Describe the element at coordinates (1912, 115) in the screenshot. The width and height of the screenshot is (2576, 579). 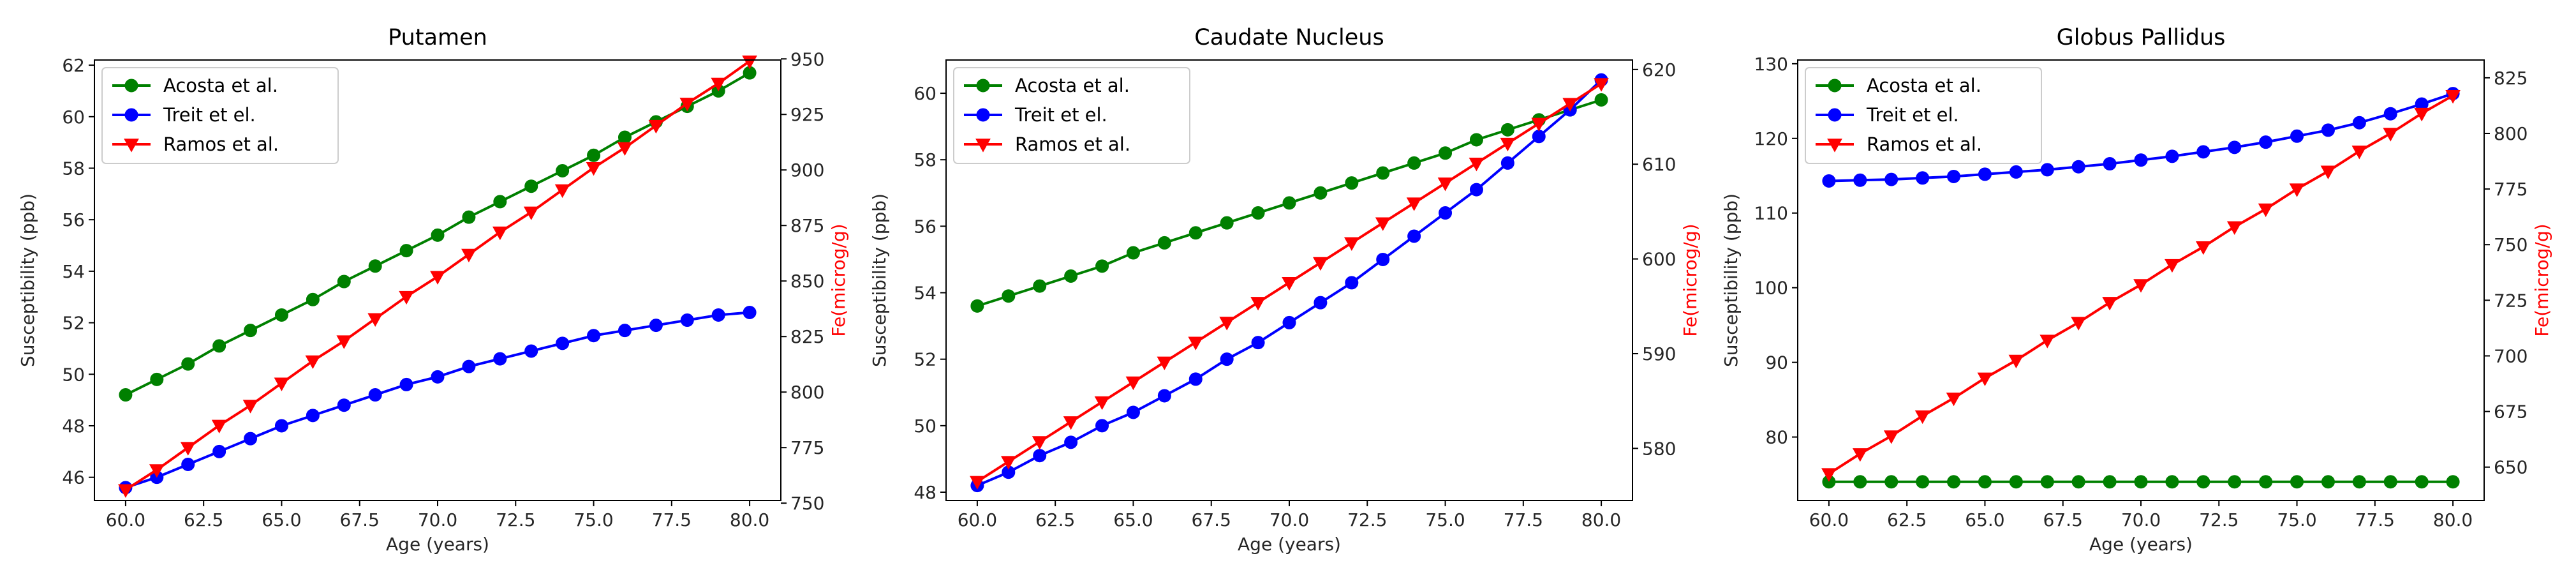
I see `legend-entry: Treit et el.` at that location.